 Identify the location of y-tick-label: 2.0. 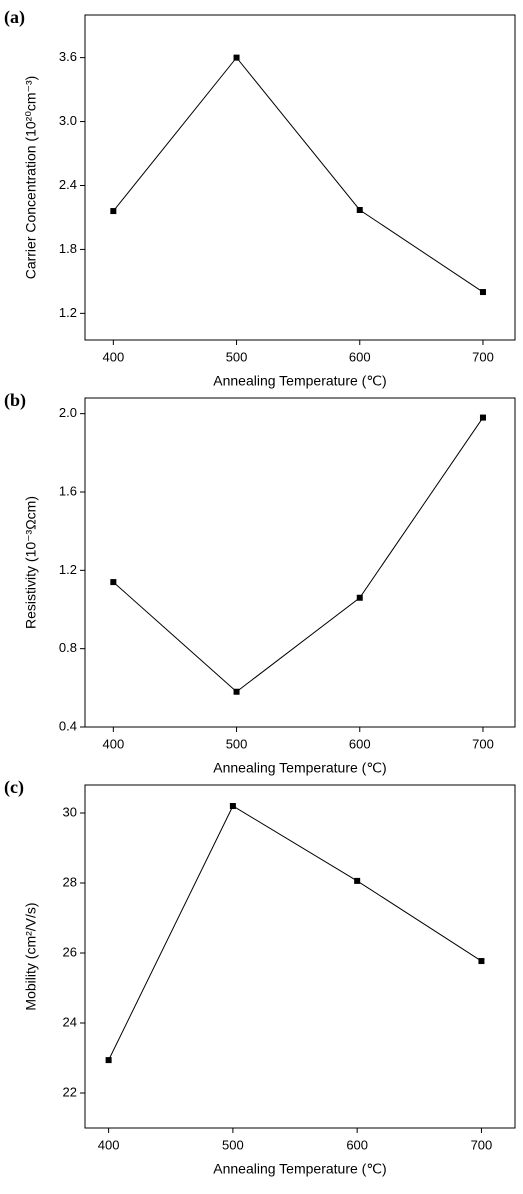
(68, 412).